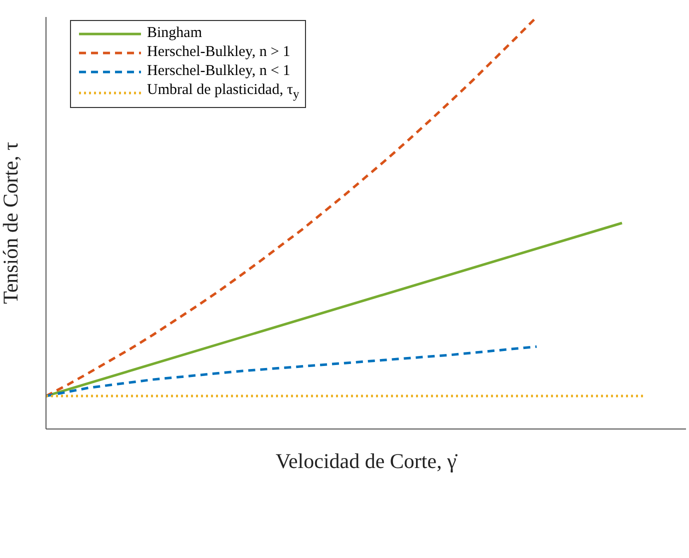  What do you see at coordinates (223, 92) in the screenshot?
I see `legend-label: Umbral de plasticidad, τ$_{y}$` at bounding box center [223, 92].